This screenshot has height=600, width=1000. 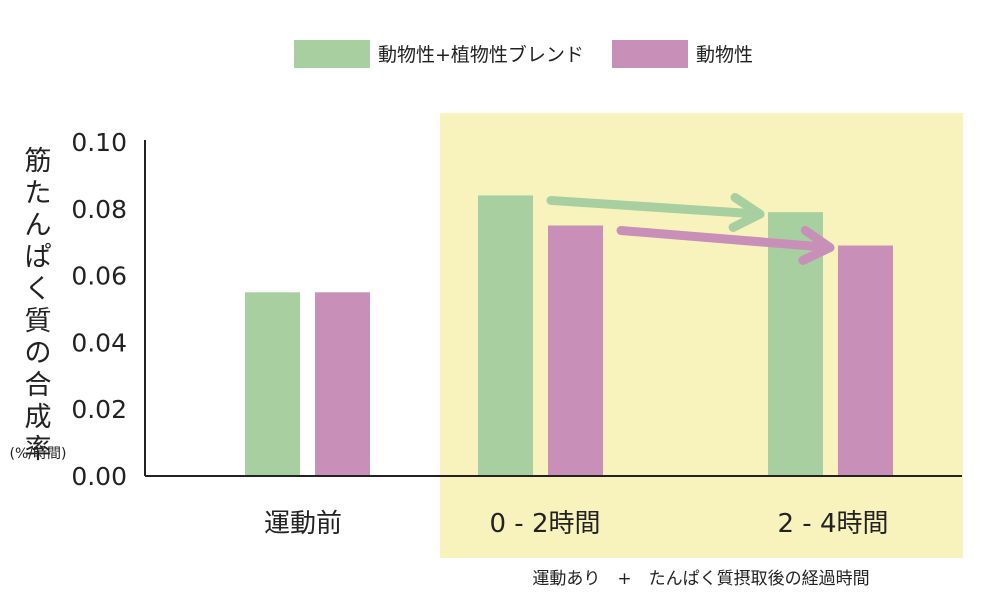 I want to click on y-axis-label-char: 合, so click(x=38, y=385).